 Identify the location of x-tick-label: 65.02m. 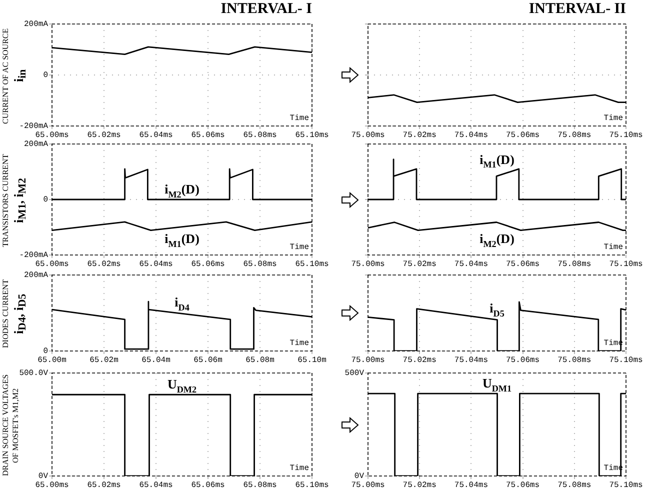
(104, 360).